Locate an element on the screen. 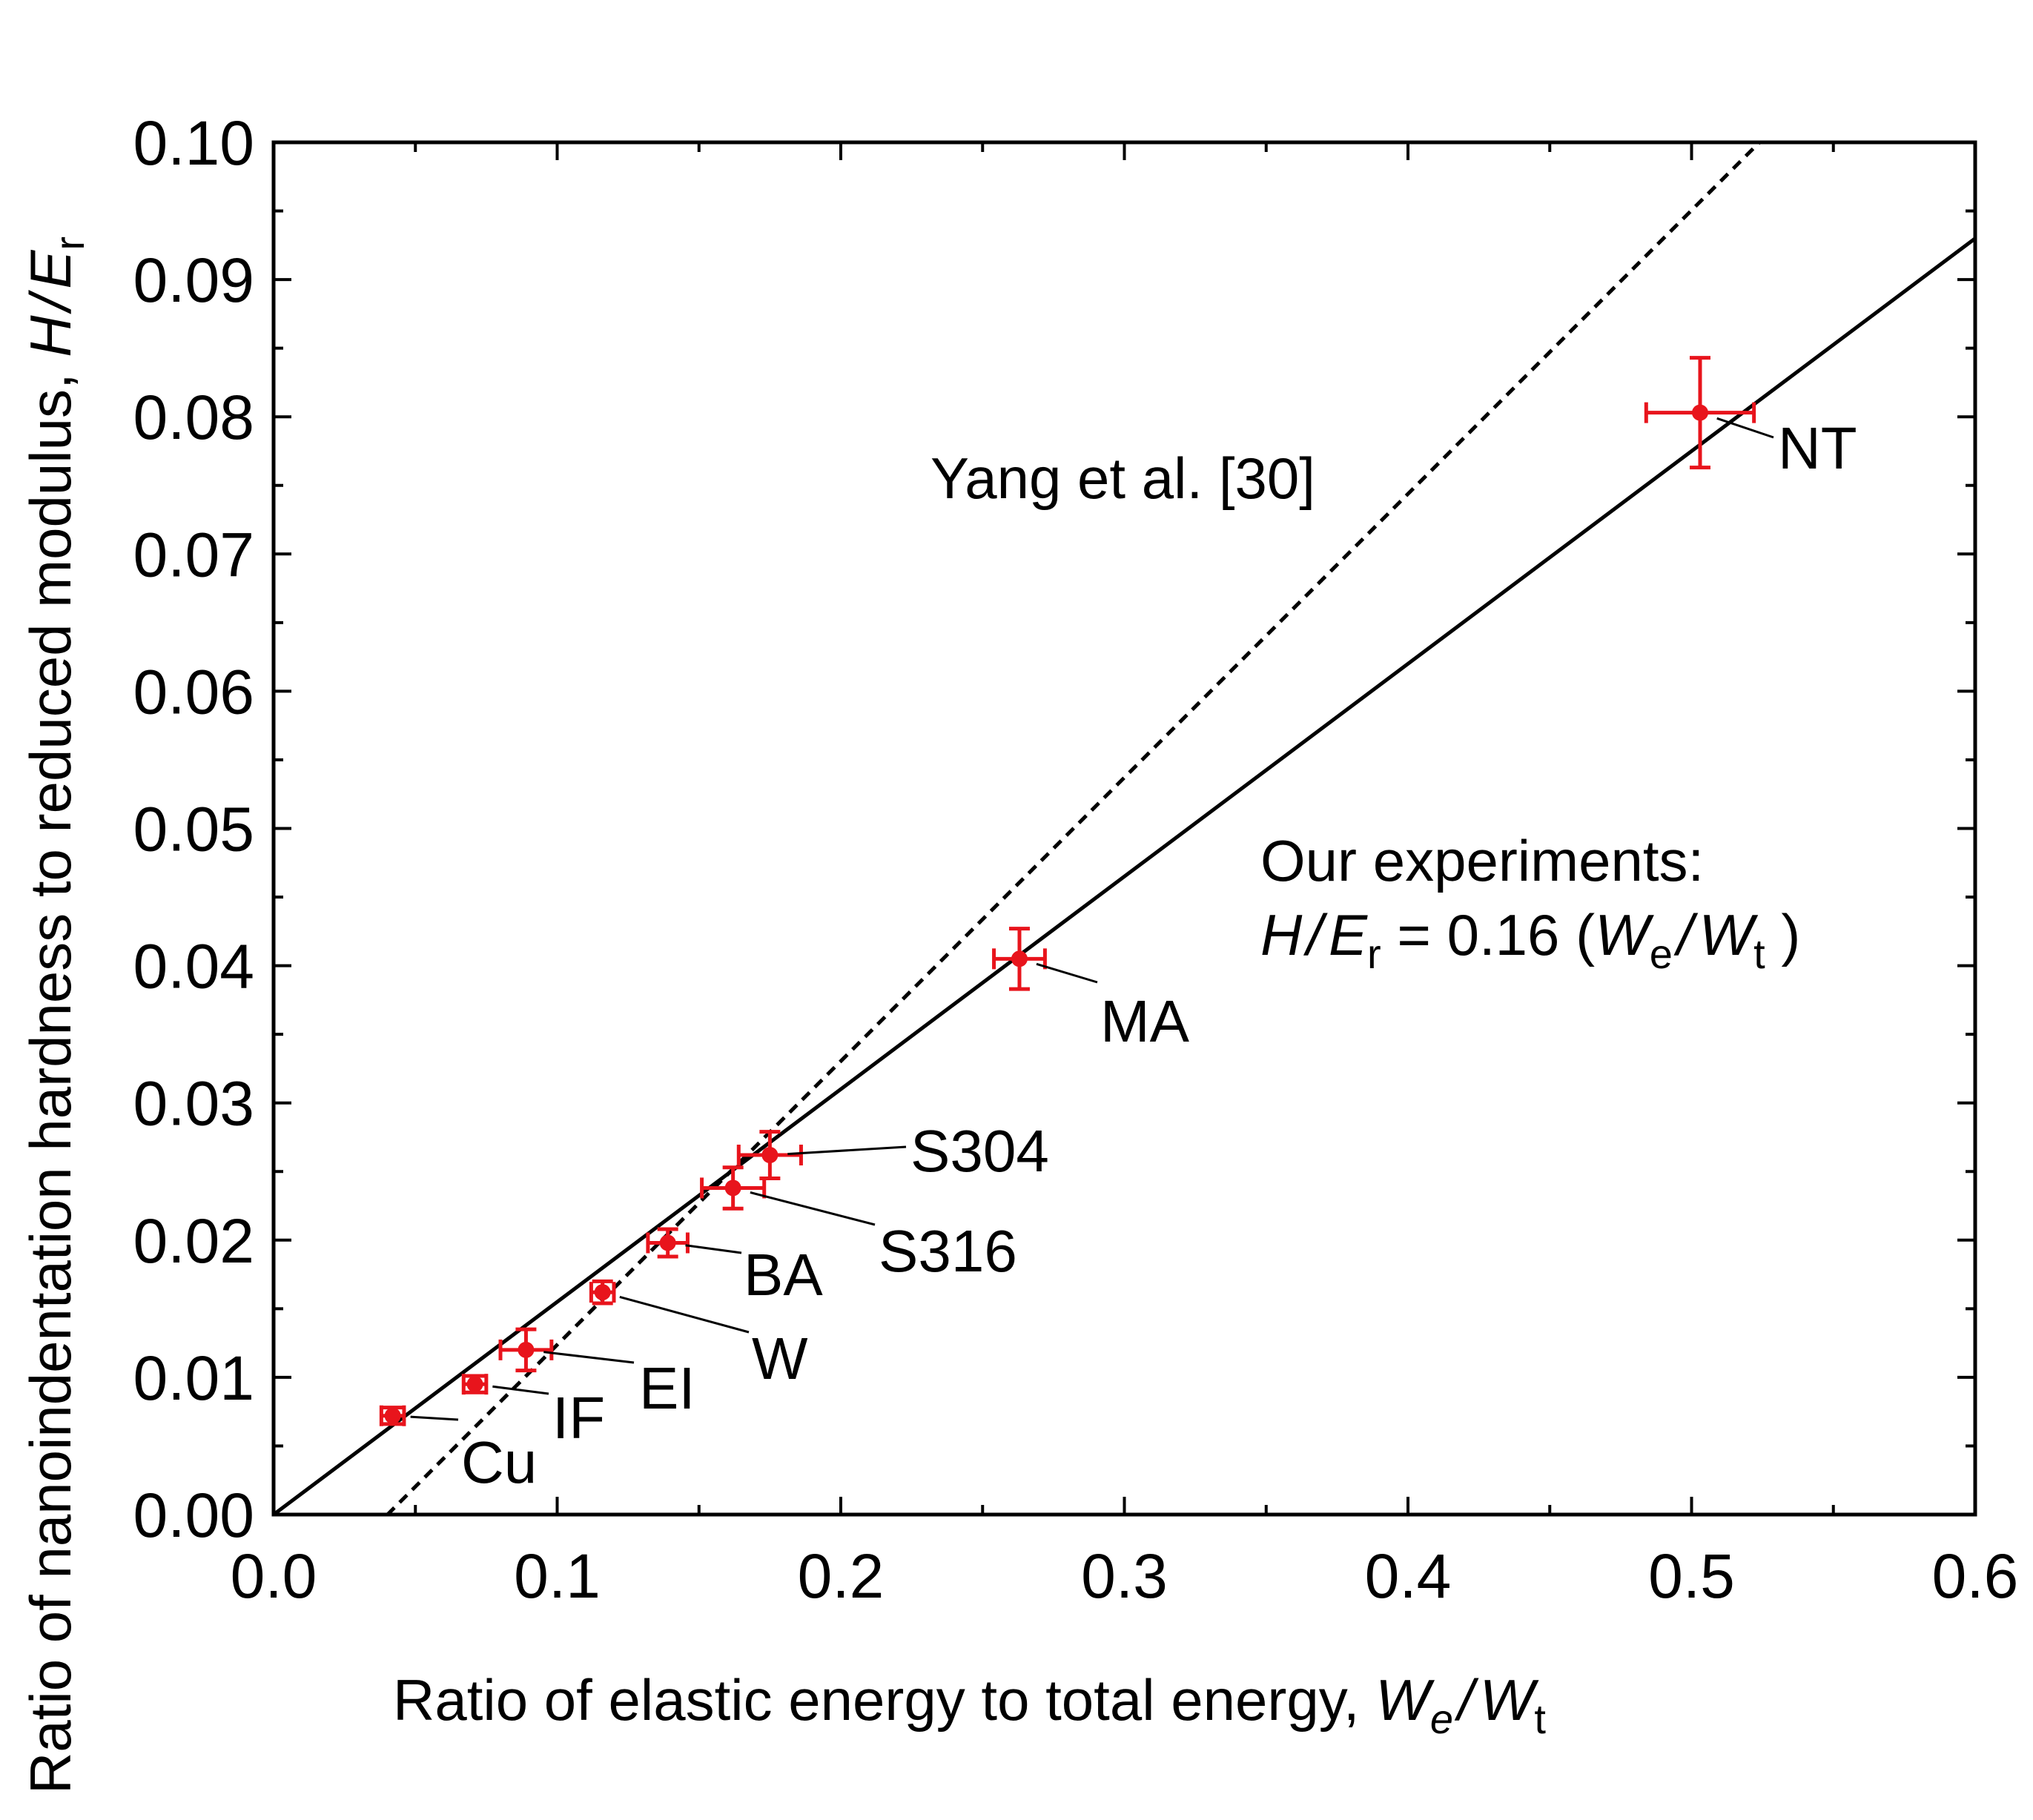 The width and height of the screenshot is (2033, 1820). data-point-ei is located at coordinates (526, 1350).